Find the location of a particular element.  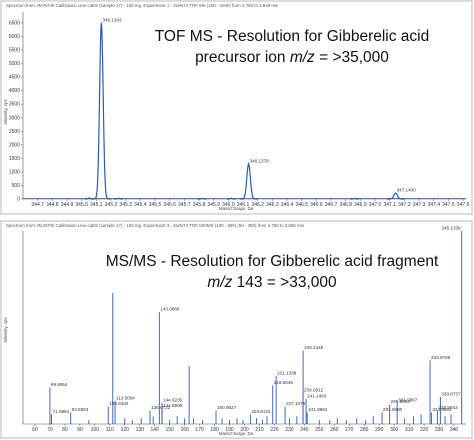

y-tick-label: 500 is located at coordinates (16, 186).